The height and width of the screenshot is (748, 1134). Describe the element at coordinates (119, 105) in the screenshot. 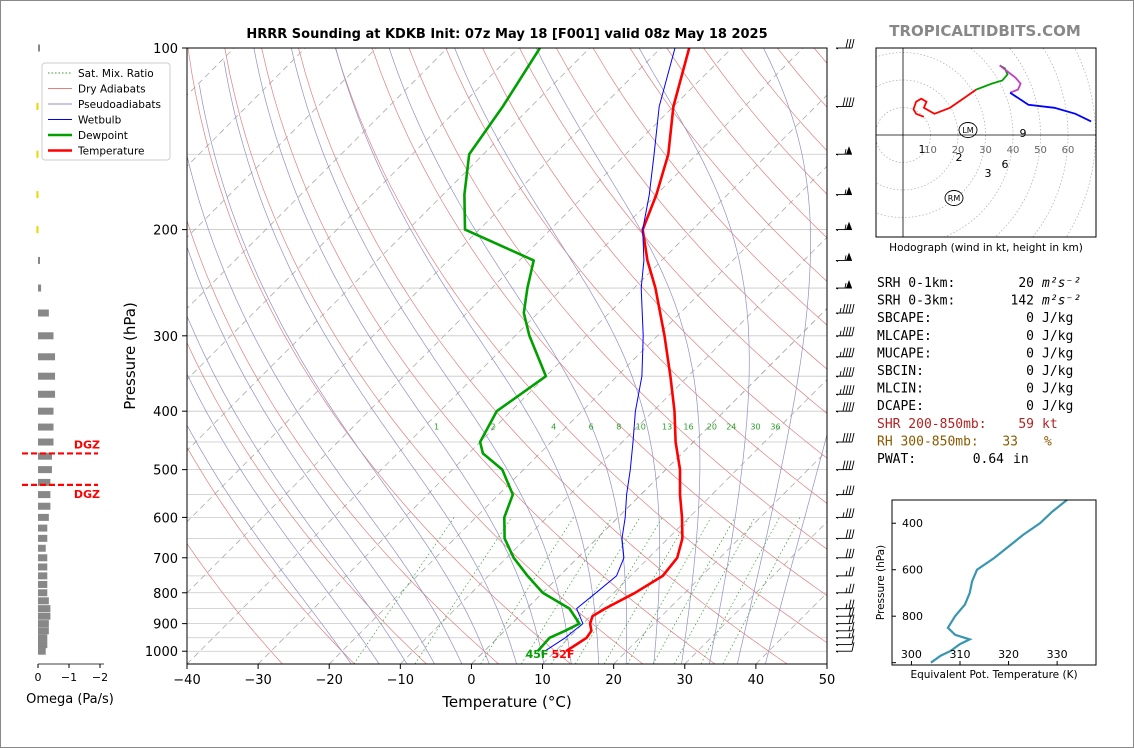

I see `legend-label: Pseudoadiabats` at that location.